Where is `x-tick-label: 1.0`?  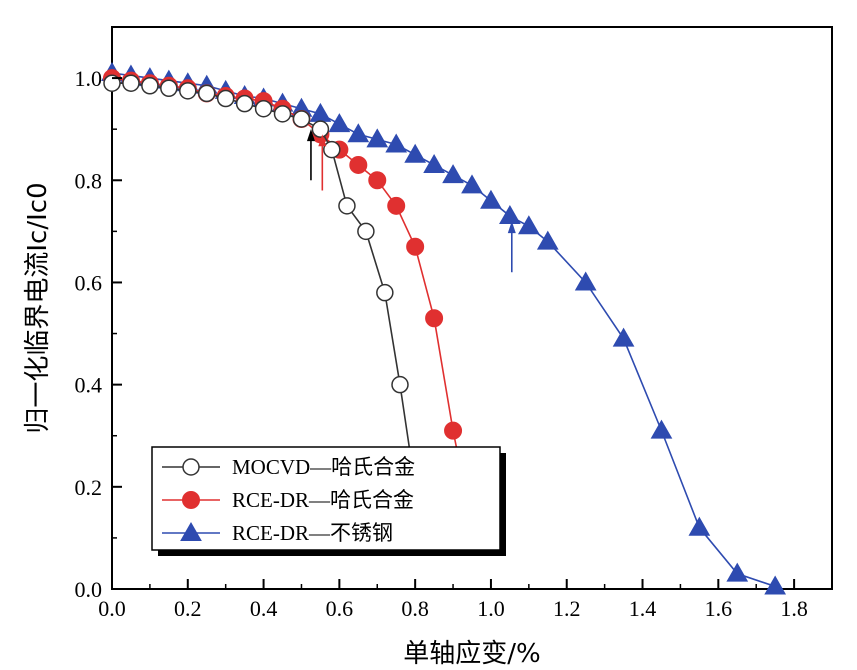
x-tick-label: 1.0 is located at coordinates (491, 608).